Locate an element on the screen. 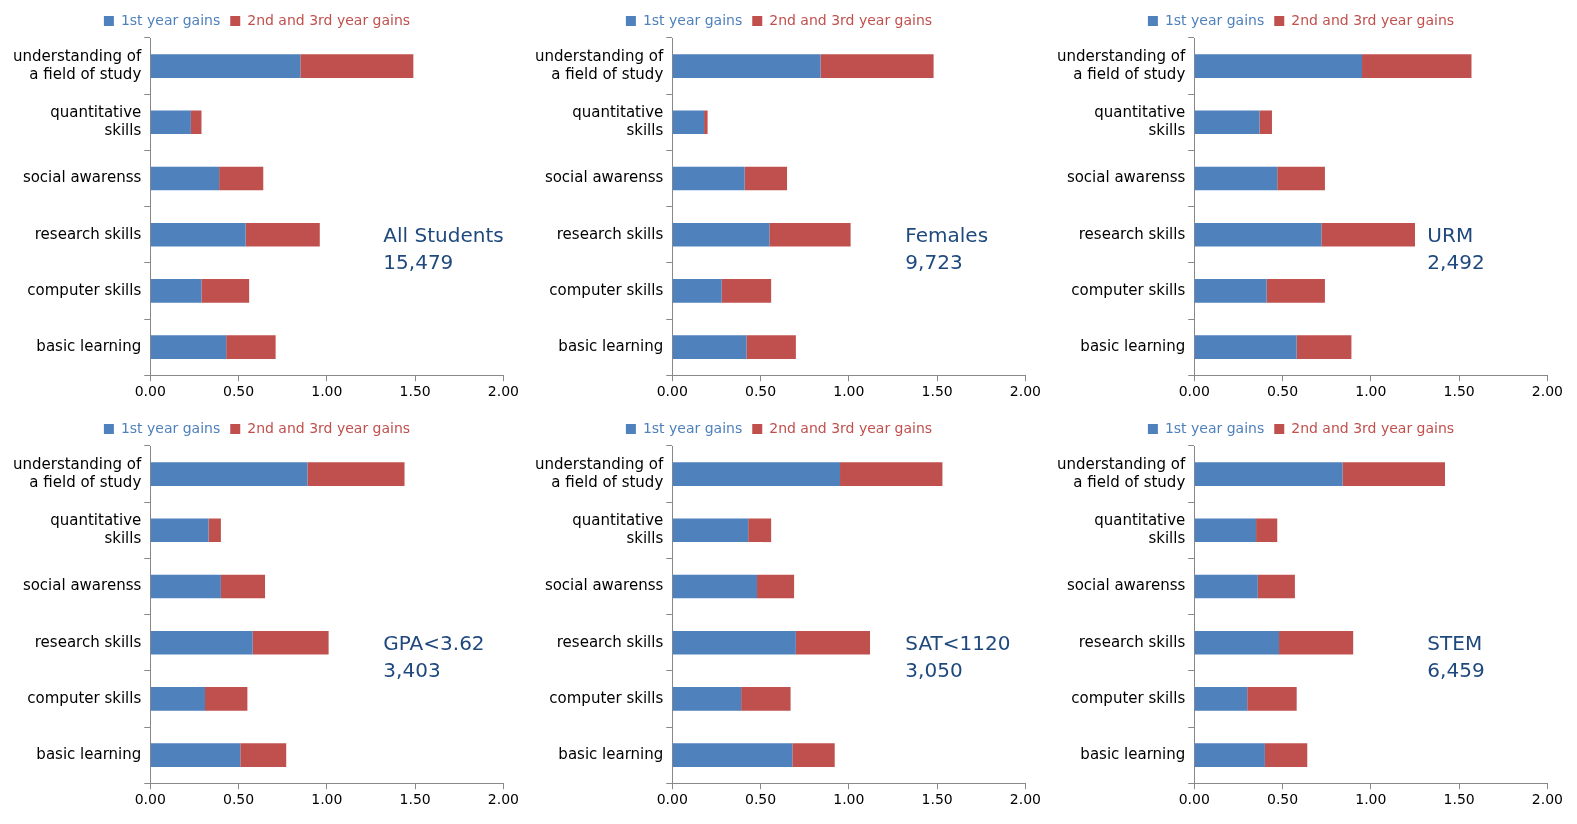 This screenshot has width=1577, height=824. annotation: 2,492 is located at coordinates (1456, 262).